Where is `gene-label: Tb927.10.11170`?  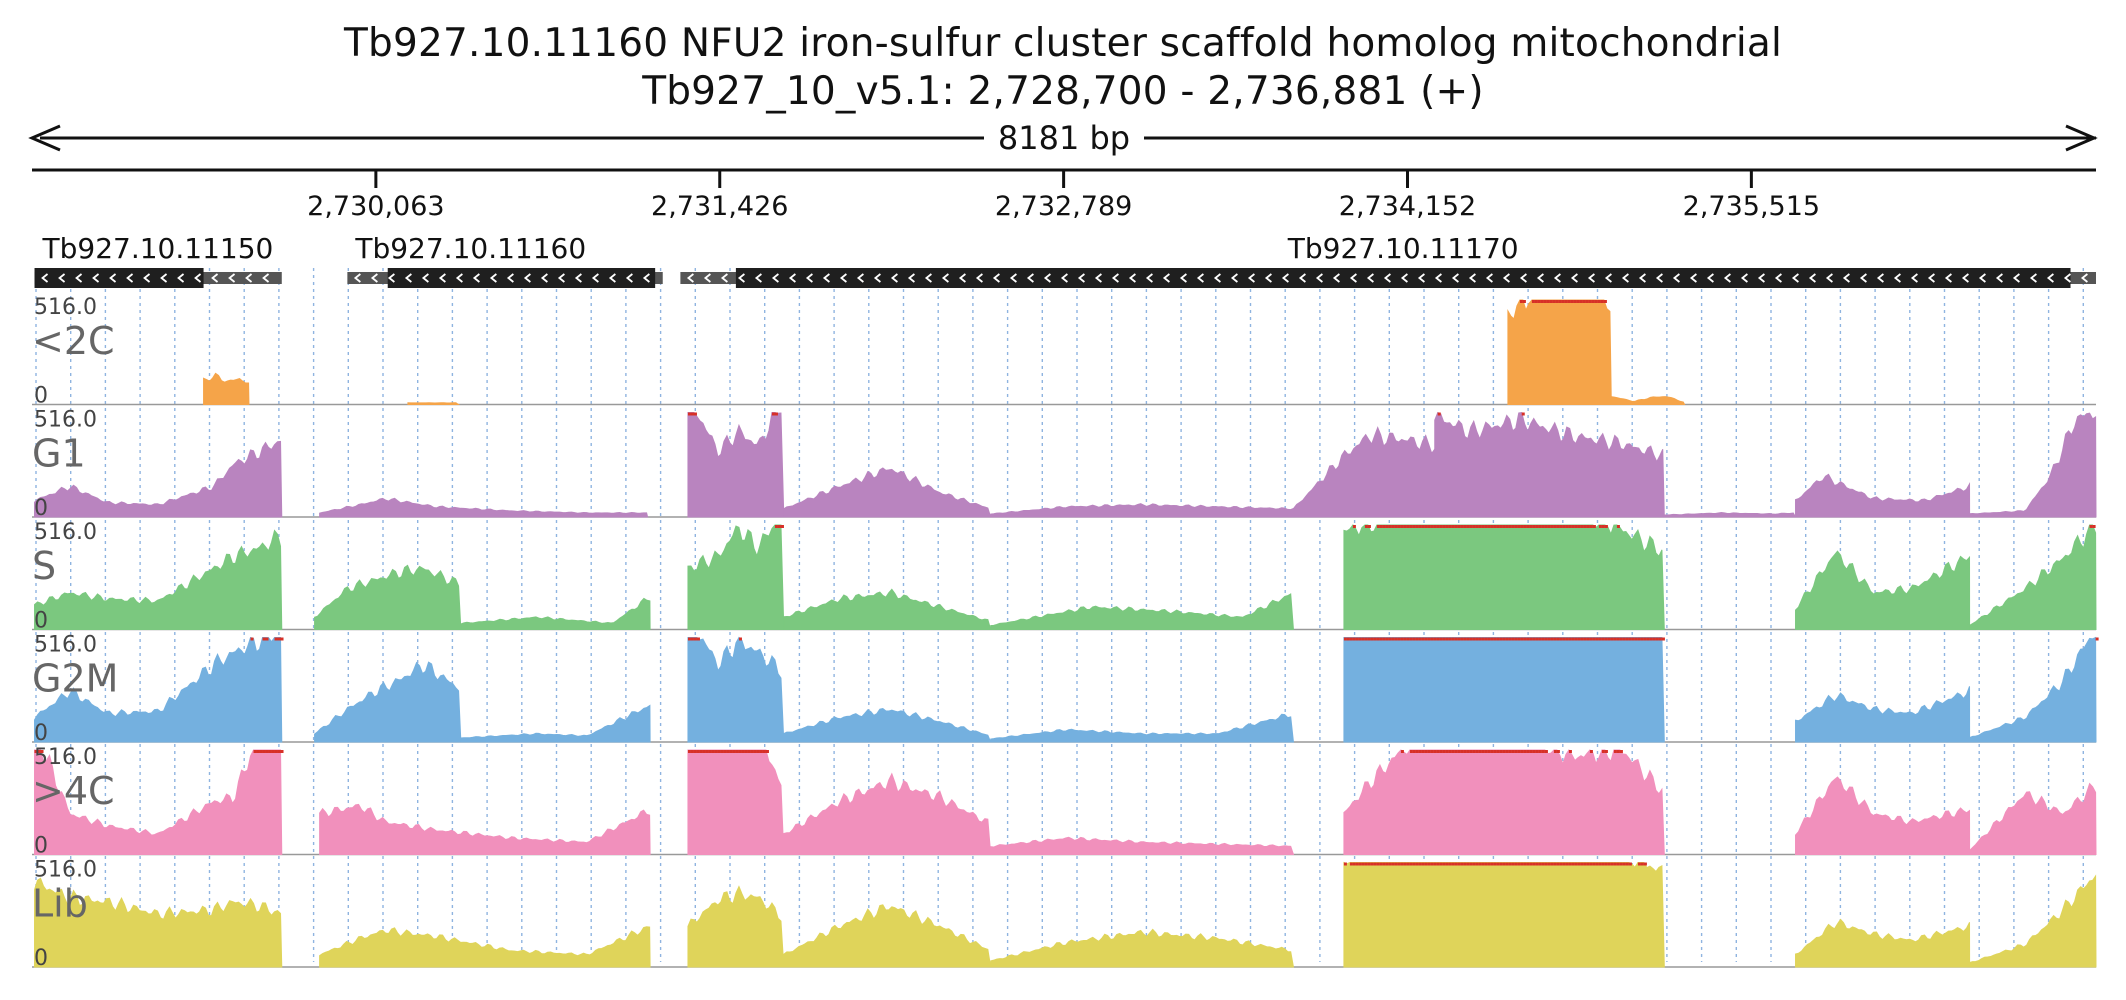
gene-label: Tb927.10.11170 is located at coordinates (1403, 248).